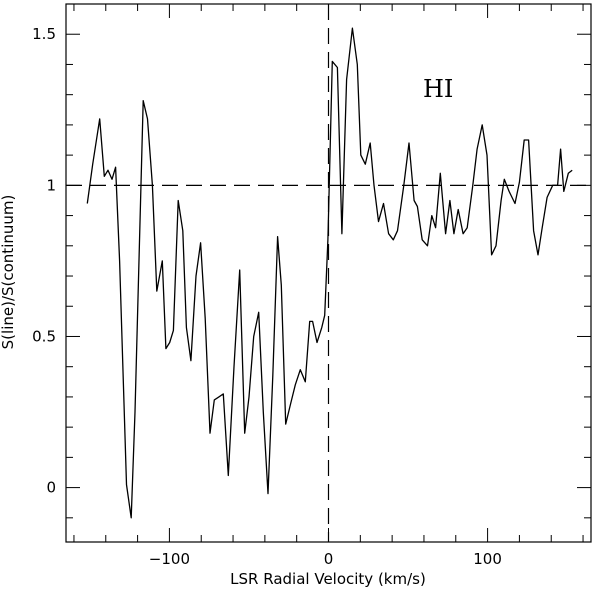 Image resolution: width=600 pixels, height=591 pixels. What do you see at coordinates (44, 34) in the screenshot?
I see `y-tick-label: 1.5` at bounding box center [44, 34].